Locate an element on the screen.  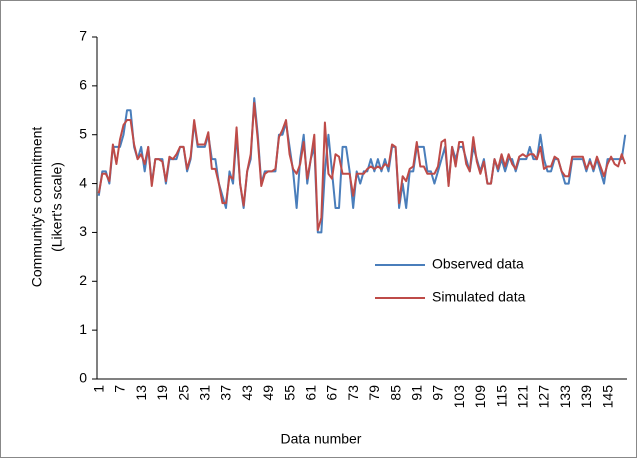
x-tick-label: 109 is located at coordinates (480, 397).